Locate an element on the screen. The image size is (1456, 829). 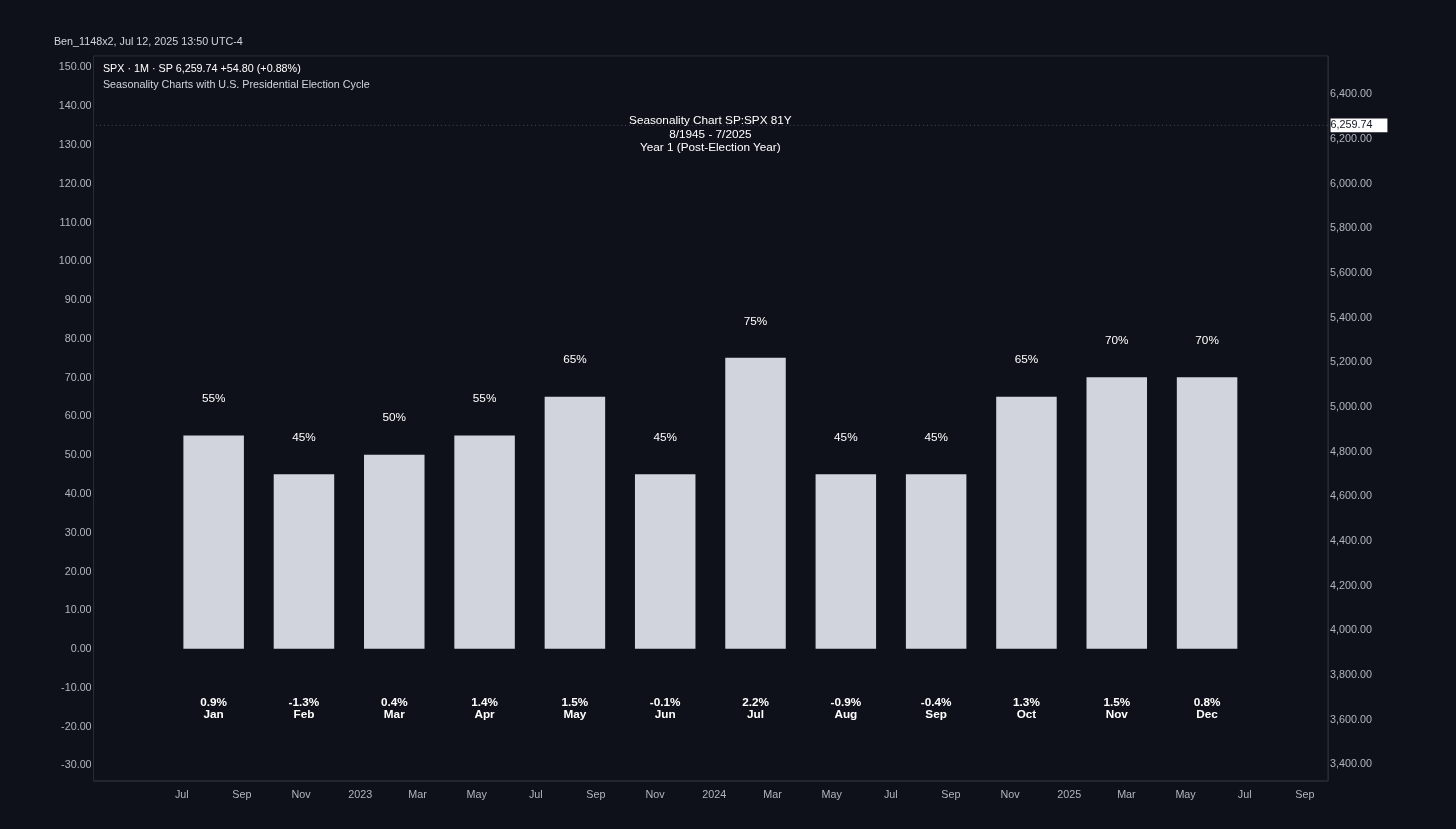
annotation: -0.4% is located at coordinates (936, 701).